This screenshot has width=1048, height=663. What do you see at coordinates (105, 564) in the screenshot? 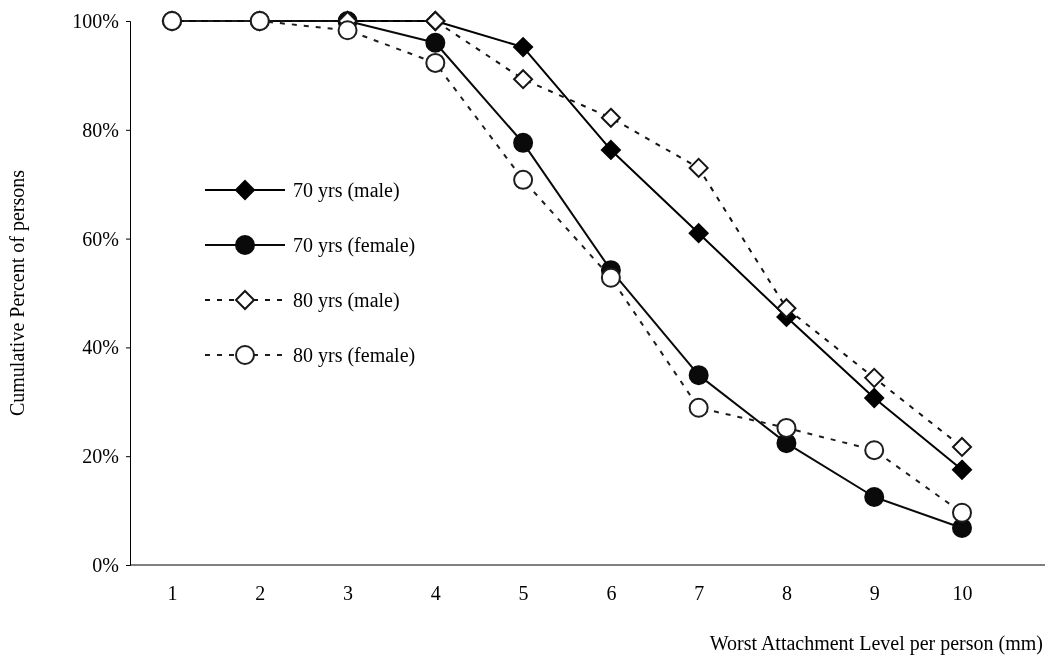
I see `y-tick-label: 0%` at bounding box center [105, 564].